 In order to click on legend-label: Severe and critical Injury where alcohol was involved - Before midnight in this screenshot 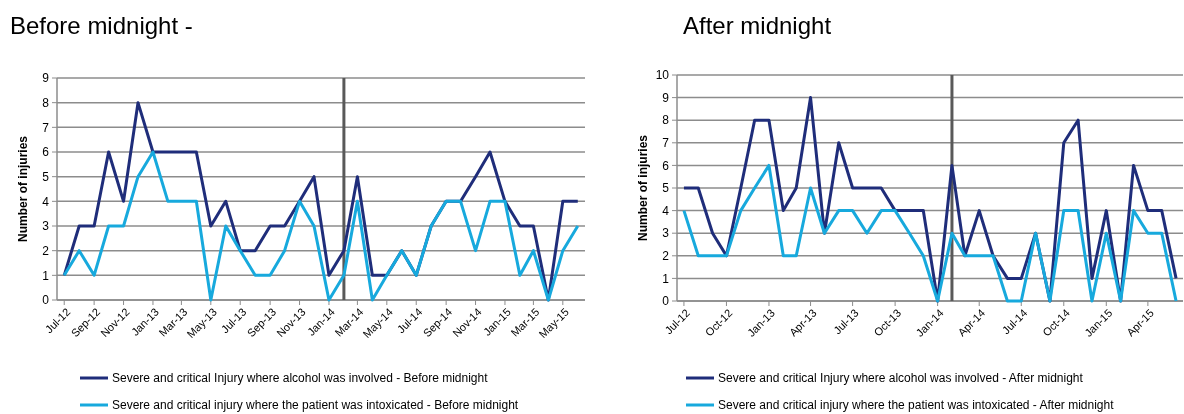, I will do `click(300, 378)`.